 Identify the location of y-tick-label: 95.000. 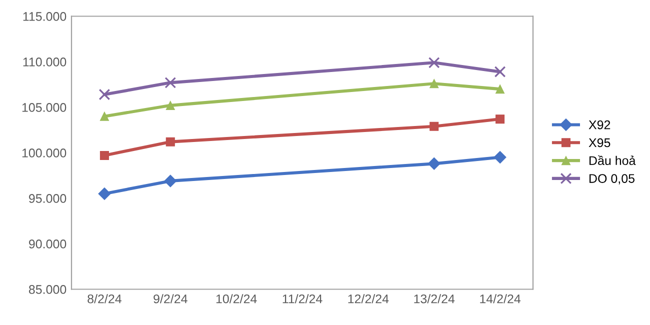
(47, 198).